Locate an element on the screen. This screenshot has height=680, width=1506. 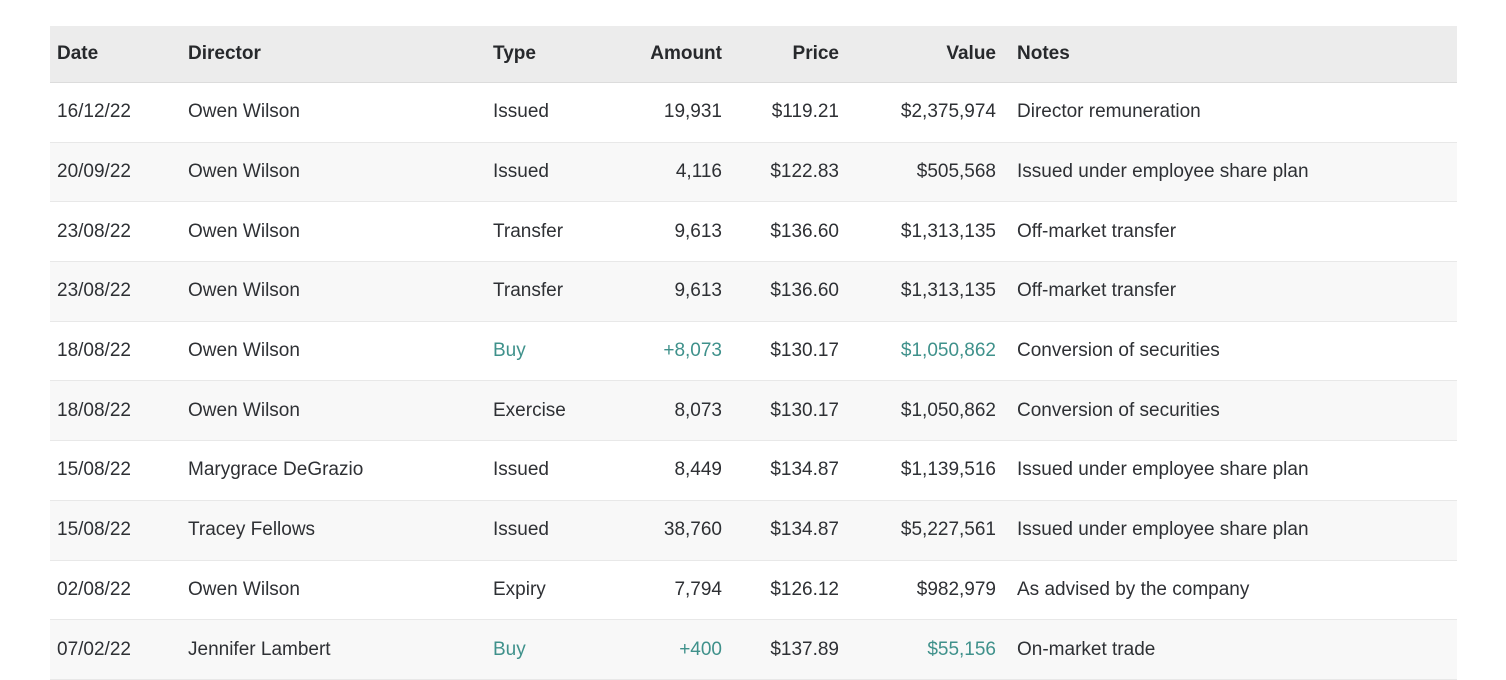
cell-notes: As advised by the company is located at coordinates (1230, 591).